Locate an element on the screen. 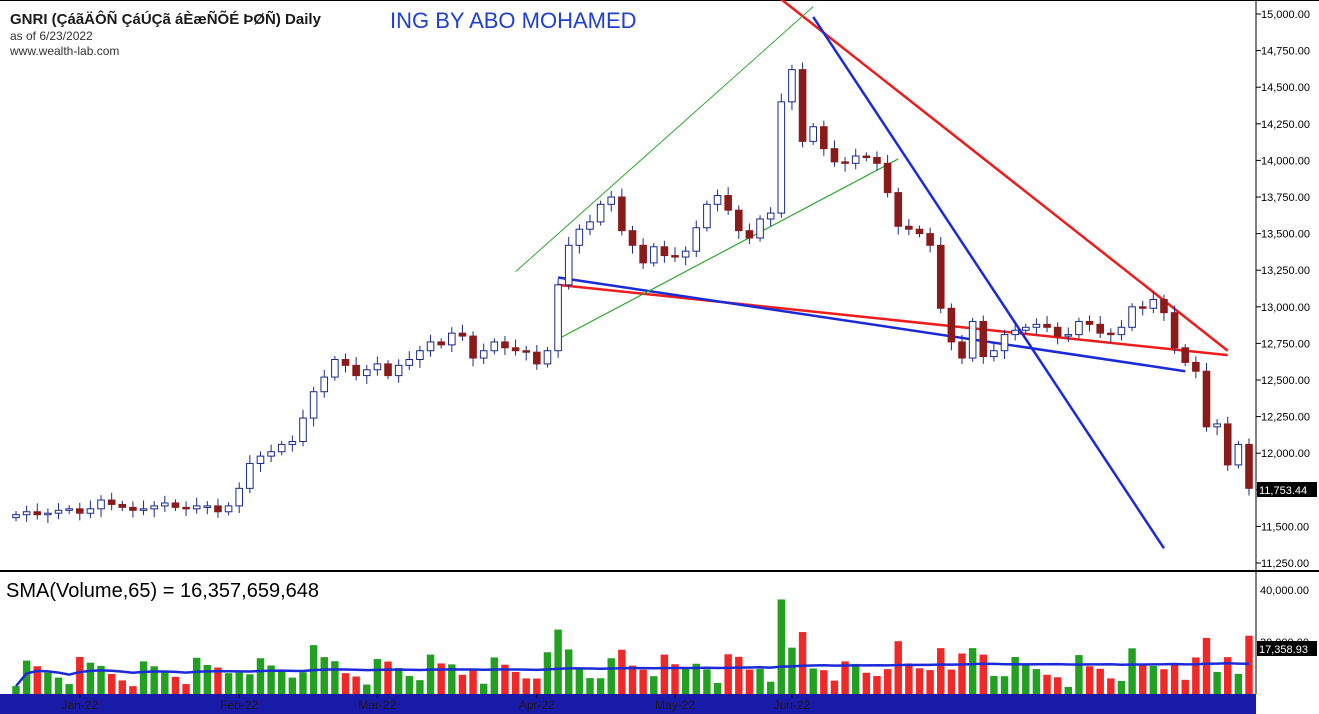  channel-line-lower is located at coordinates (728, 249).